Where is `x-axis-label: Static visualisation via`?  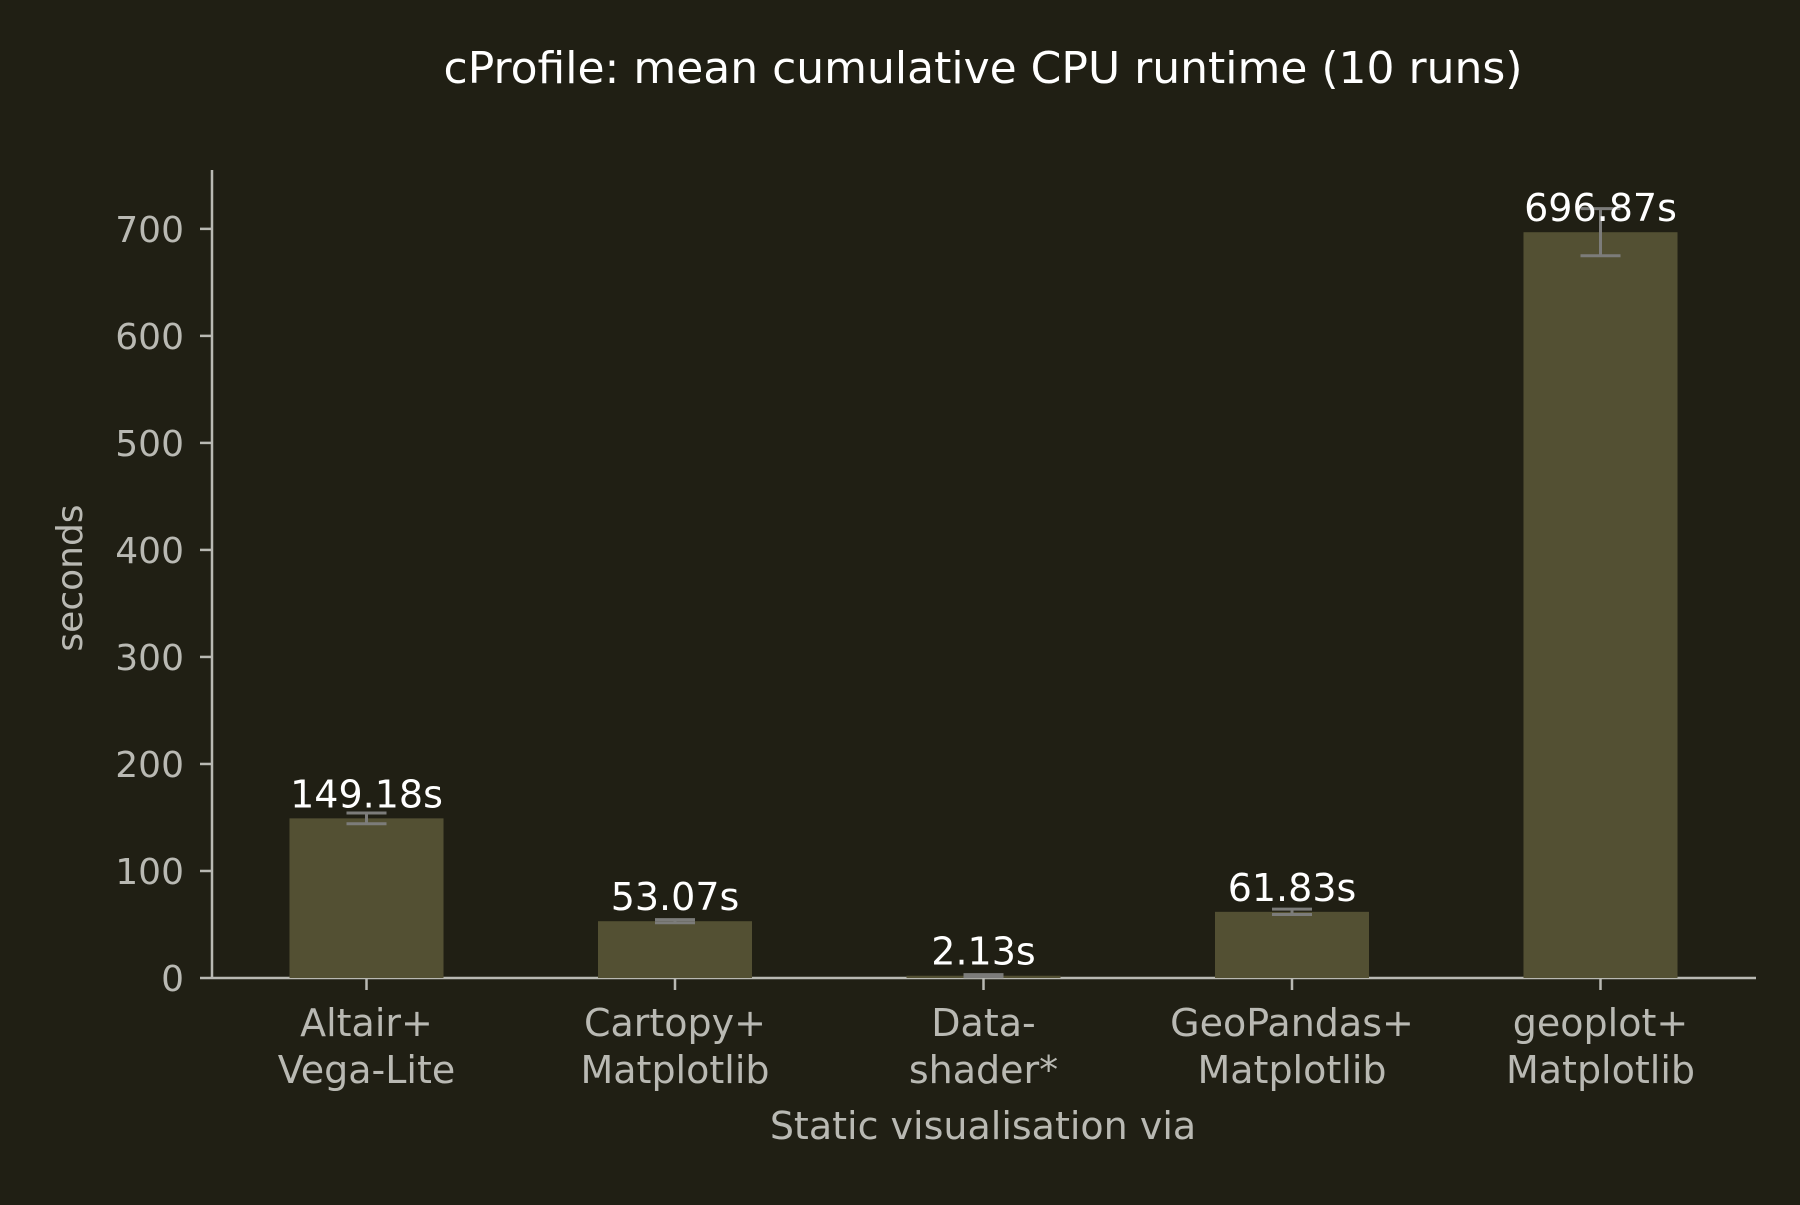 x-axis-label: Static visualisation via is located at coordinates (983, 1126).